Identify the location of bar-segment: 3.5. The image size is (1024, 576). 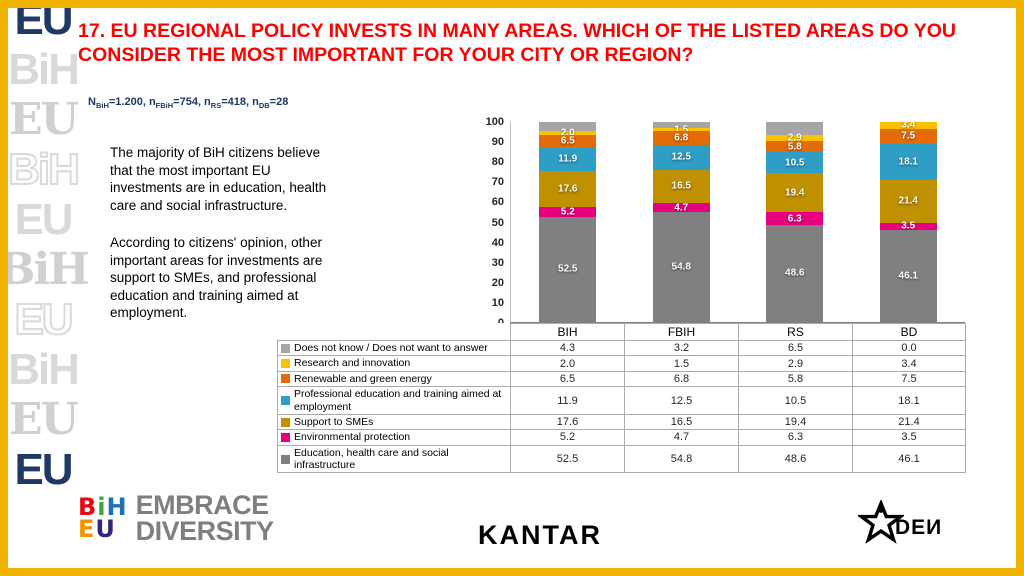
(908, 226).